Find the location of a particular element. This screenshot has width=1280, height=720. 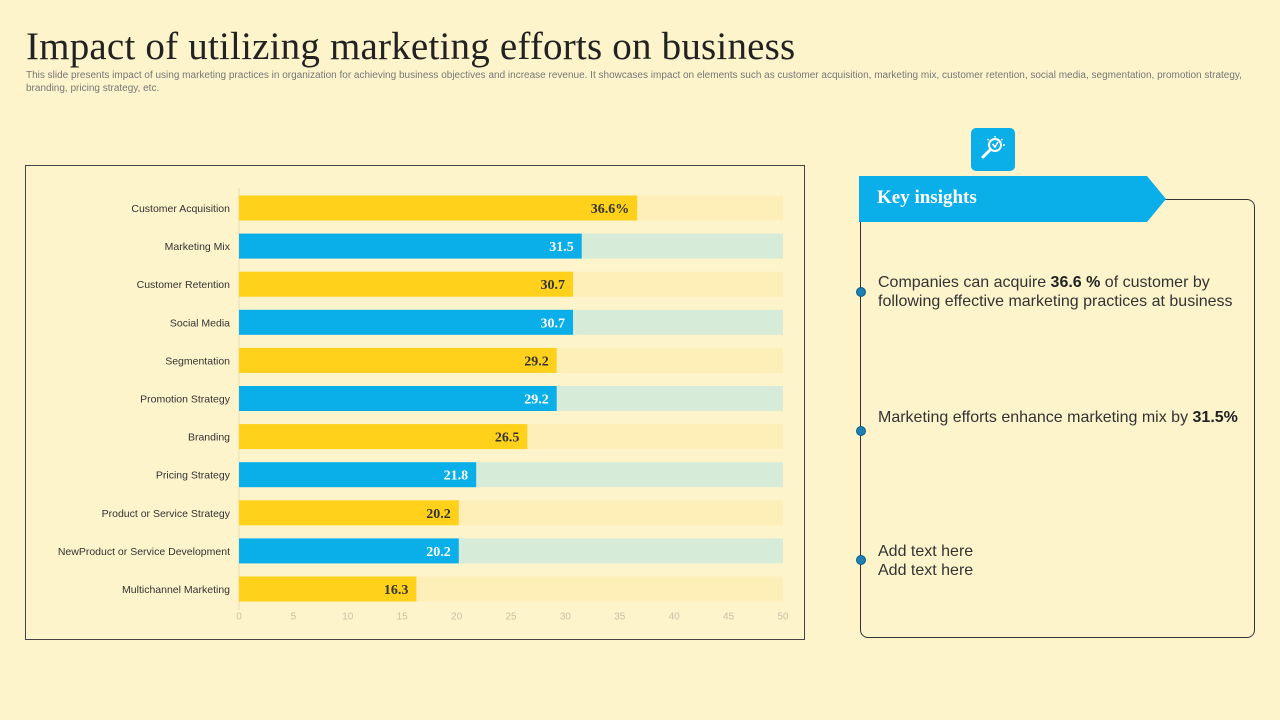

insight-text-3: Add text here Add text here is located at coordinates (1063, 561).